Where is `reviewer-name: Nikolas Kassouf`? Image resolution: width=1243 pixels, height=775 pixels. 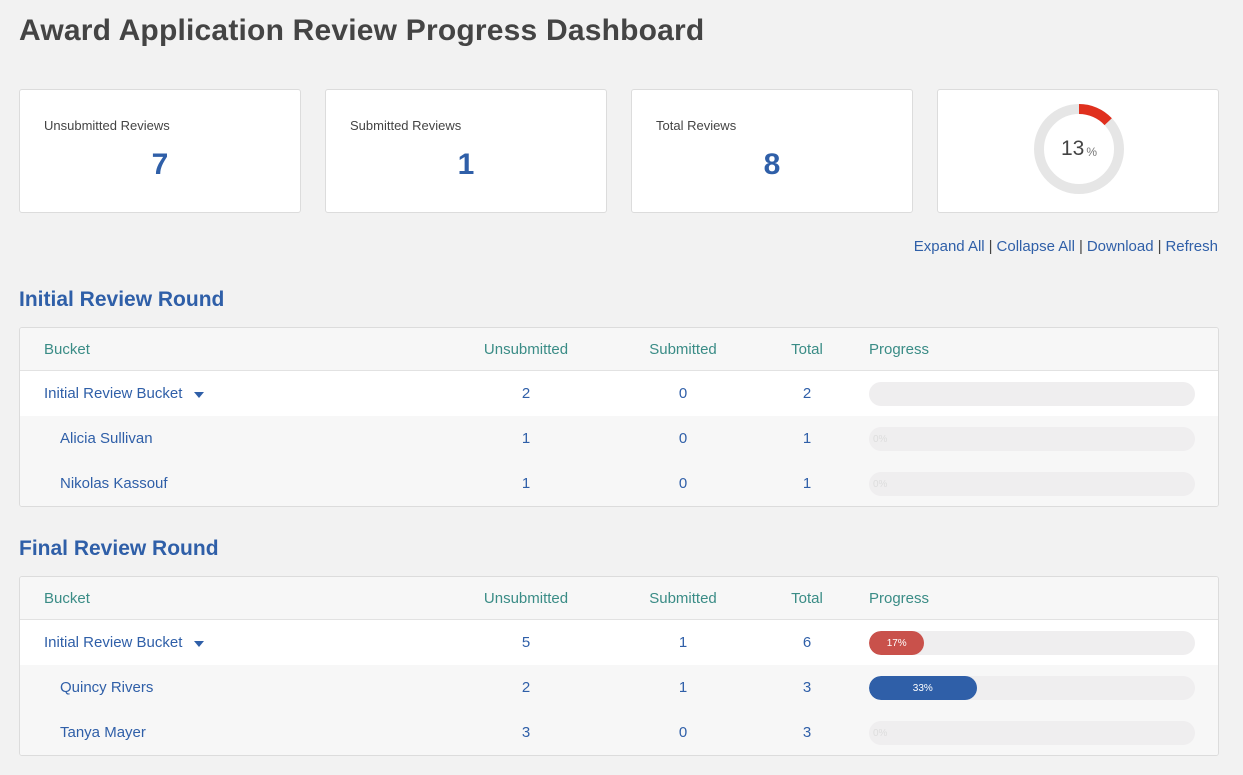 reviewer-name: Nikolas Kassouf is located at coordinates (114, 483).